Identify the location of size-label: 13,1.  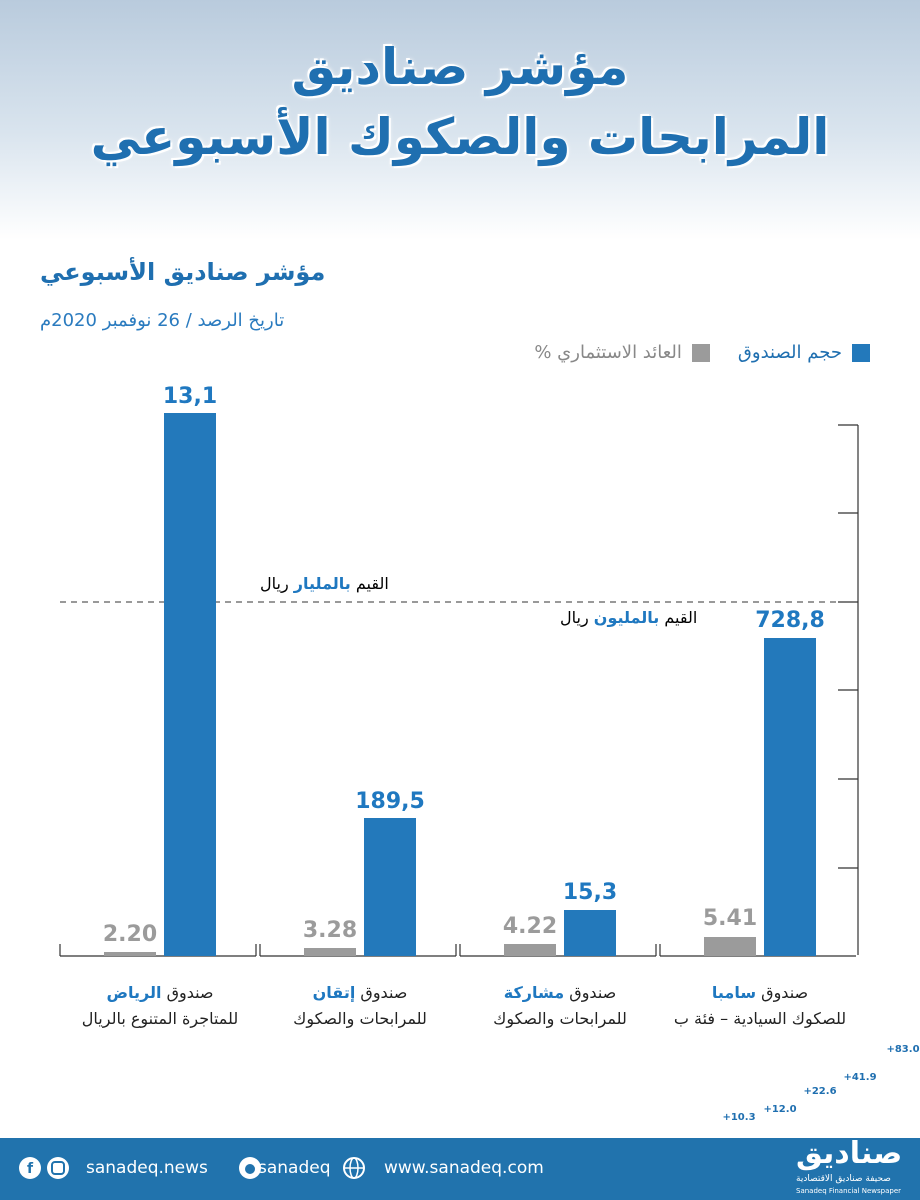
(190, 396).